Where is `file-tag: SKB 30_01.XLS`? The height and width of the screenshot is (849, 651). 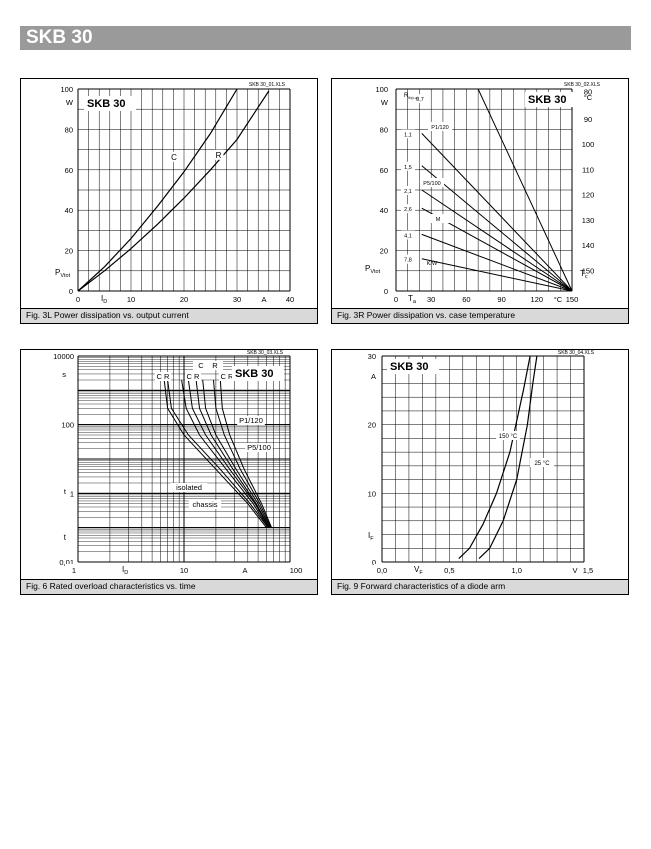 file-tag: SKB 30_01.XLS is located at coordinates (267, 85).